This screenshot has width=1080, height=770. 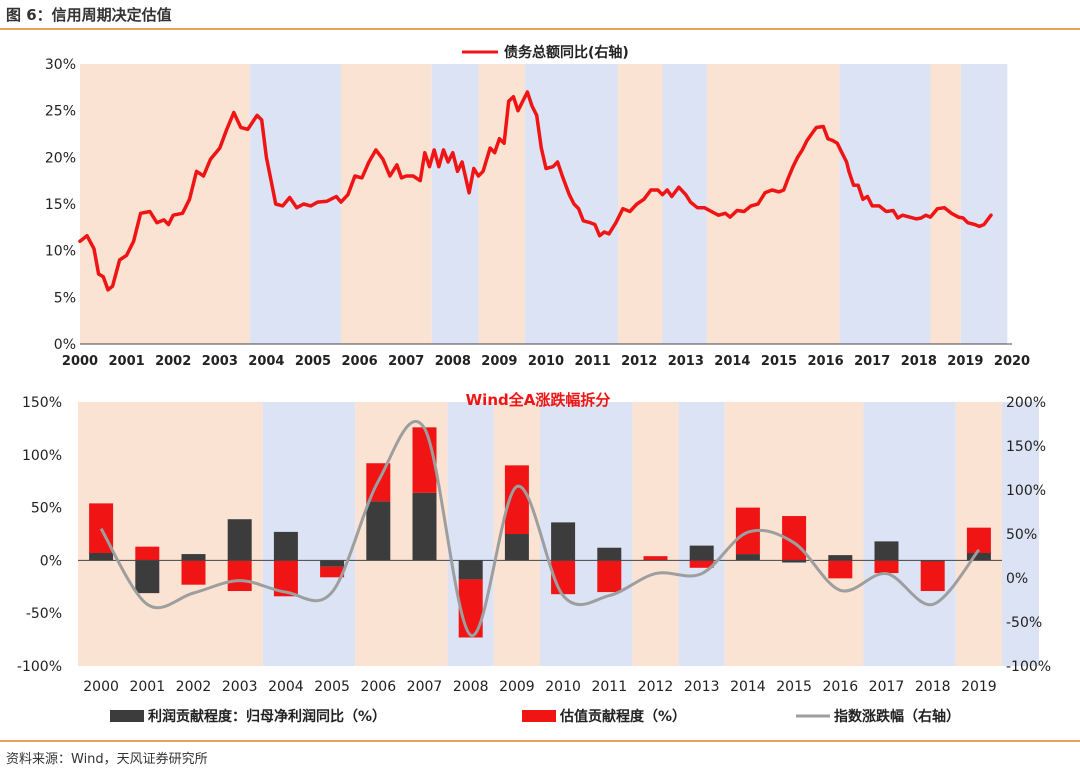 I want to click on bottom-x-tick-label: 2008, so click(x=471, y=687).